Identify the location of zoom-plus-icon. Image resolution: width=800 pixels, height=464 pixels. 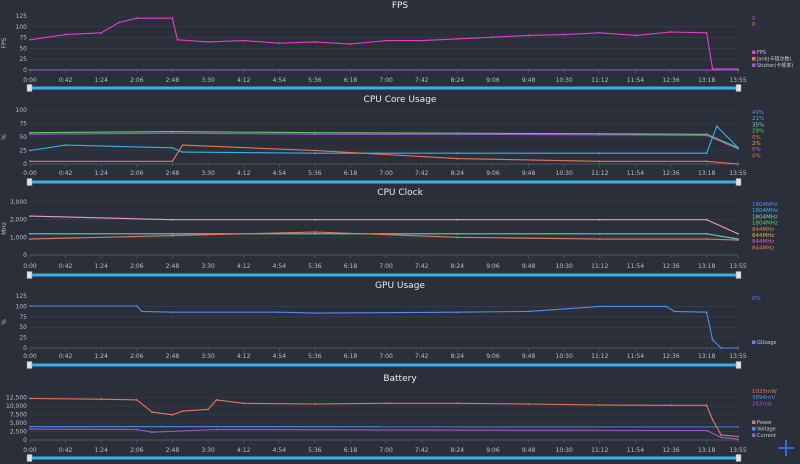
(786, 448).